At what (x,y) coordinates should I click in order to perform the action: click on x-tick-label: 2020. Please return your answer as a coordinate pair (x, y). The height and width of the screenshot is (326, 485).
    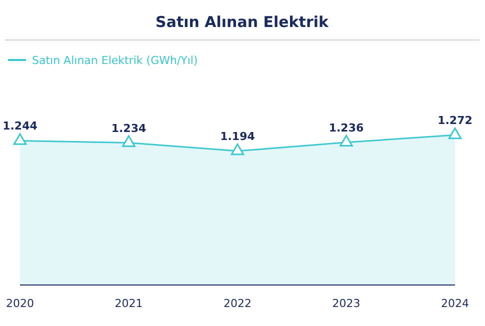
    Looking at the image, I should click on (20, 303).